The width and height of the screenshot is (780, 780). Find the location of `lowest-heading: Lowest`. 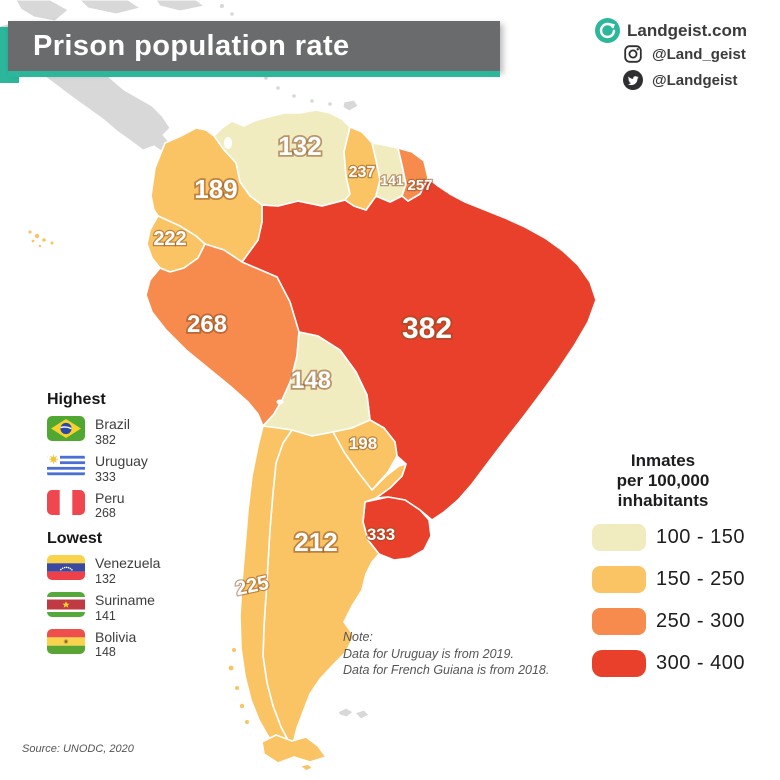

lowest-heading: Lowest is located at coordinates (75, 538).